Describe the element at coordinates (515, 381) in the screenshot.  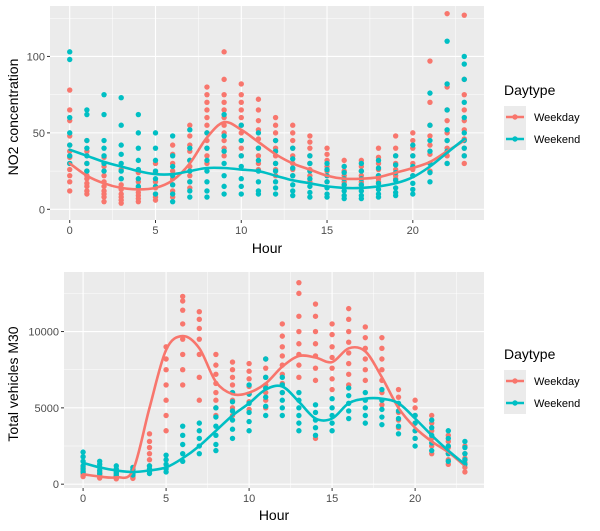
I see `legend-key-point` at that location.